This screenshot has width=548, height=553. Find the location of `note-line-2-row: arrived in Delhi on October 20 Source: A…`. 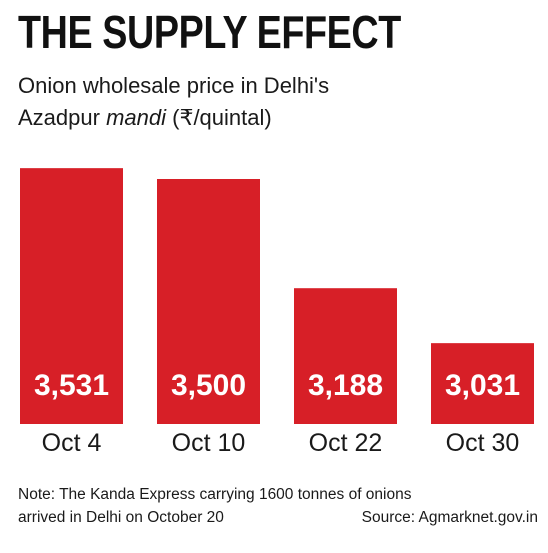

note-line-2-row: arrived in Delhi on October 20 Source: A… is located at coordinates (278, 517).